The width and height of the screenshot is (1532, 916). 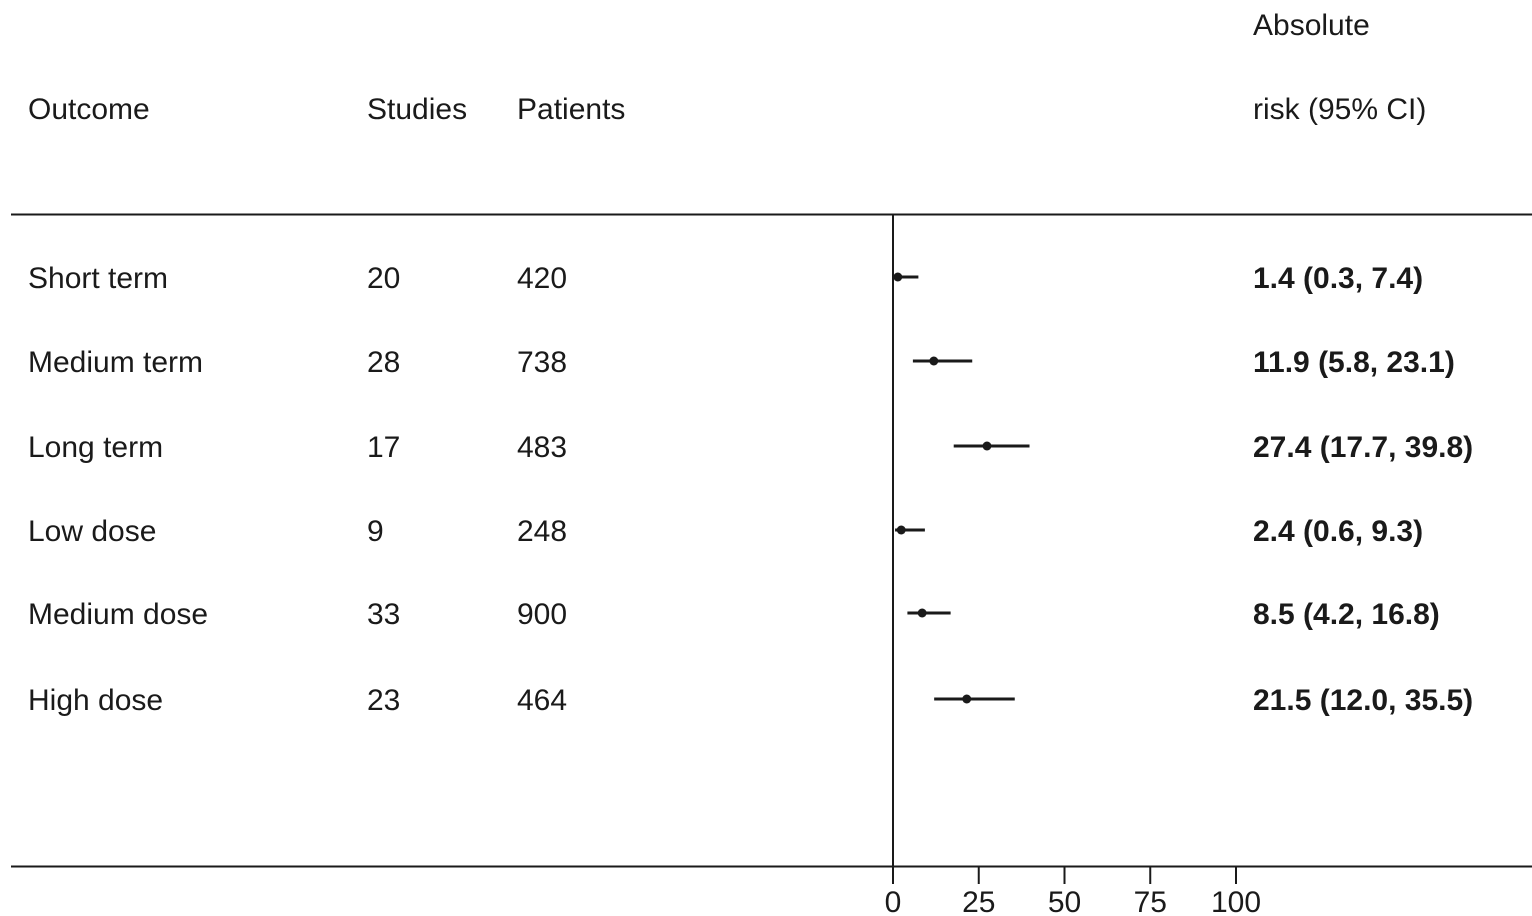 I want to click on patients-value: 464, so click(x=542, y=700).